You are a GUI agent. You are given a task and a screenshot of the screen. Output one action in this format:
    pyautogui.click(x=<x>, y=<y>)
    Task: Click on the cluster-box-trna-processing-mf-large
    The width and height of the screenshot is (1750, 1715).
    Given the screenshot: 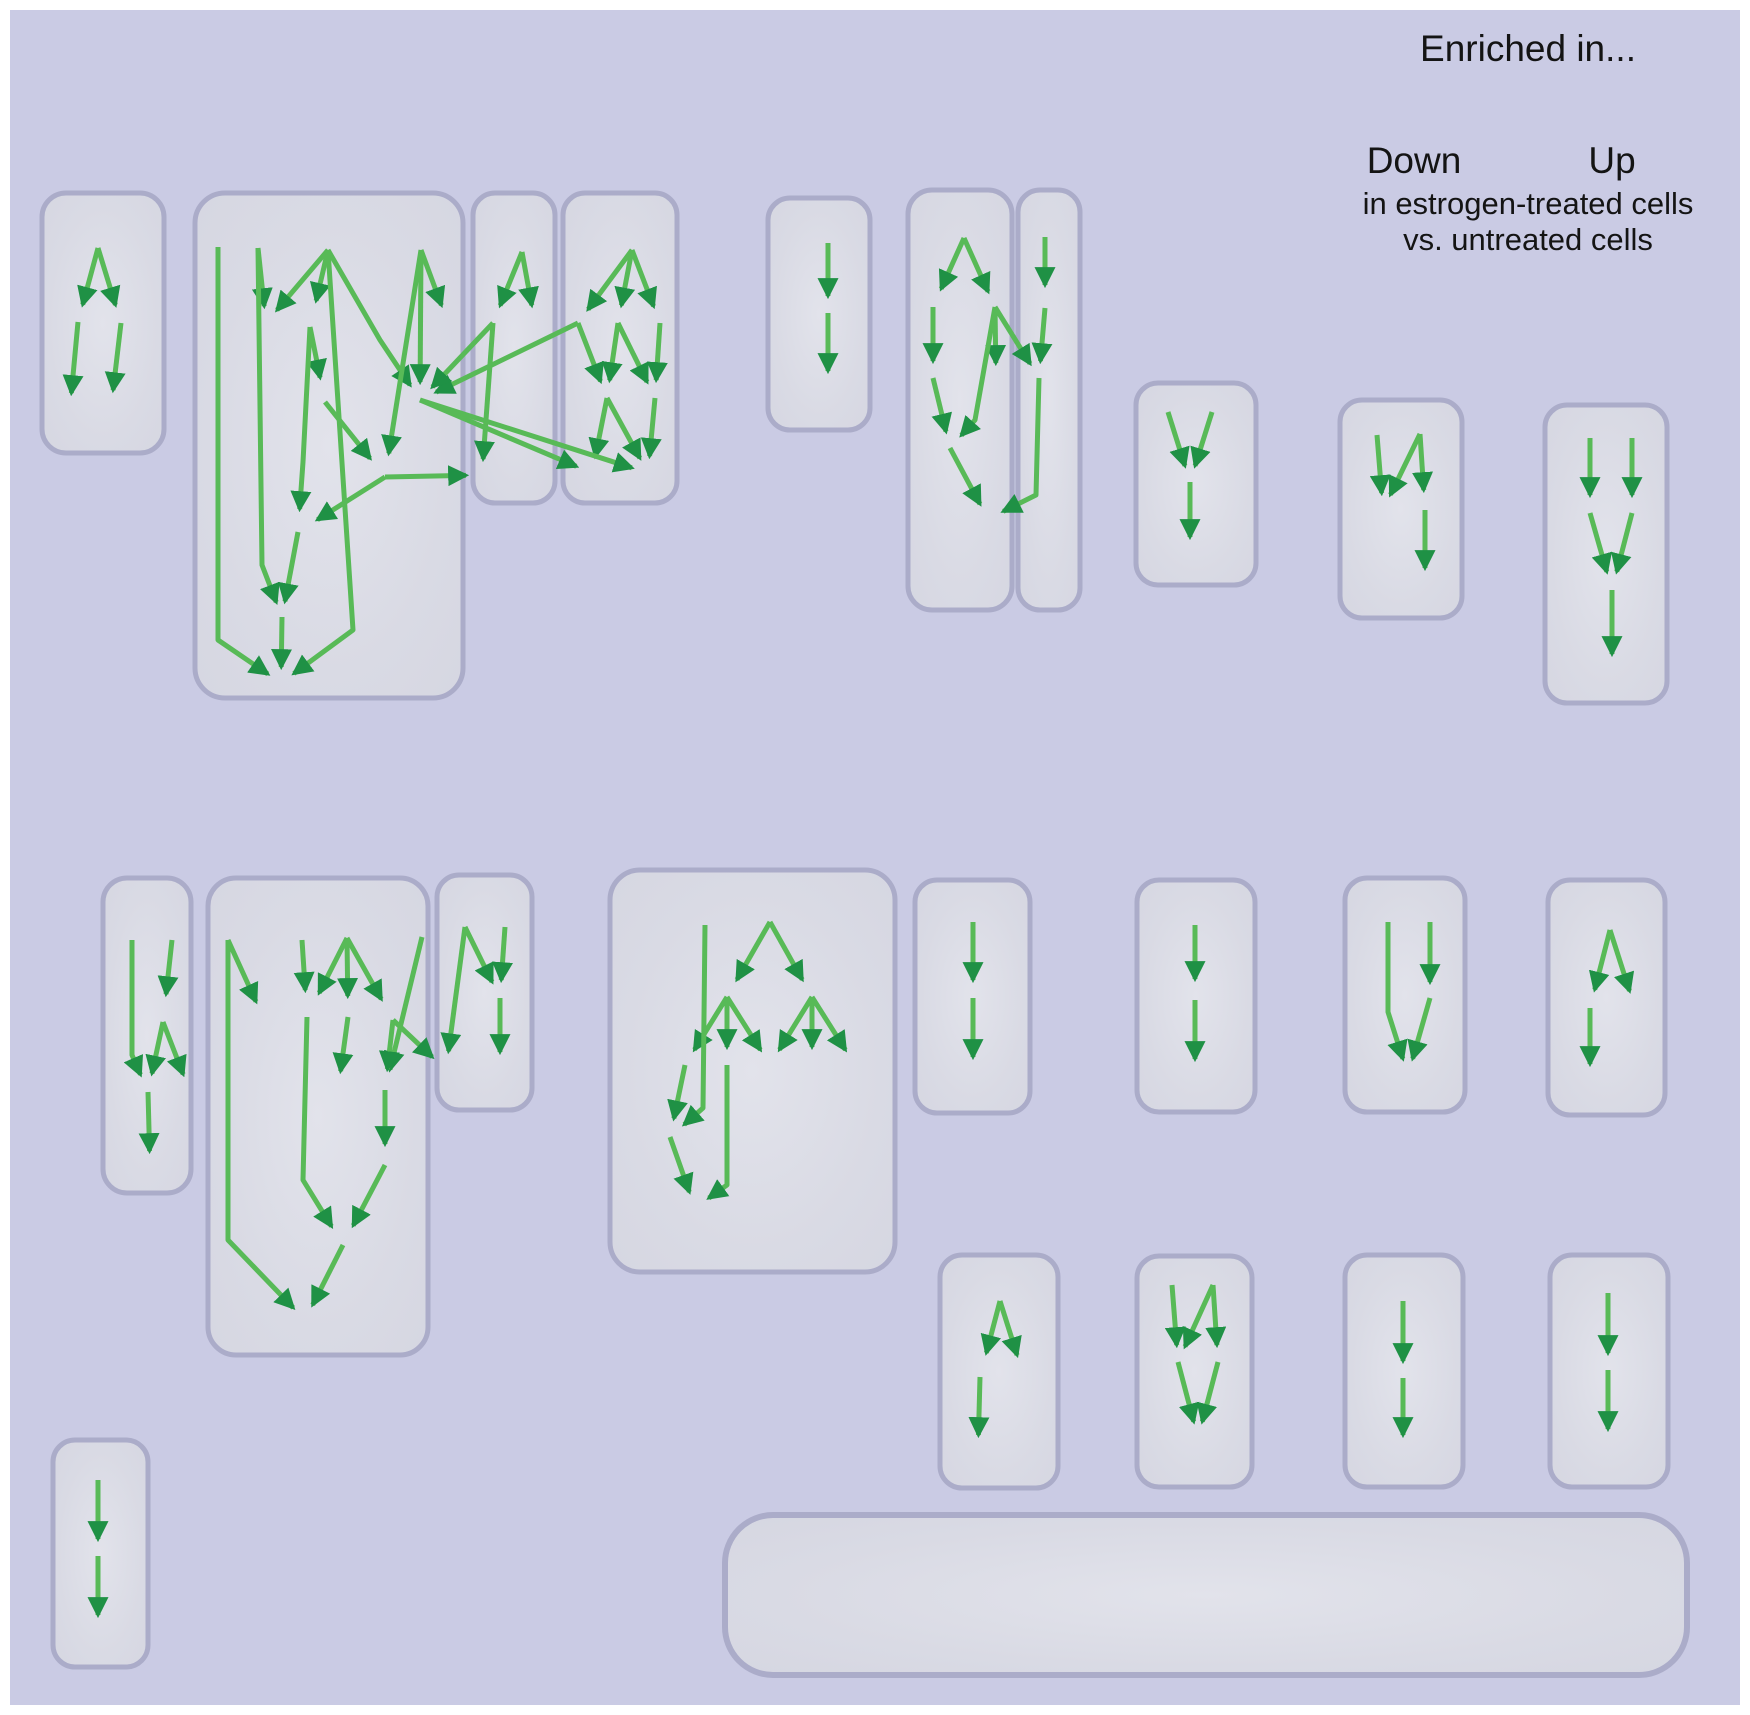 What is the action you would take?
    pyautogui.click(x=752, y=1071)
    